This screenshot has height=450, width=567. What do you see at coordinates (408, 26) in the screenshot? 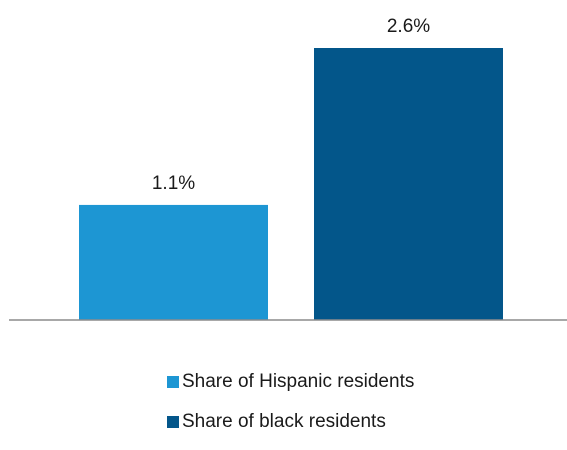
I see `data-label-black: 2.6%` at bounding box center [408, 26].